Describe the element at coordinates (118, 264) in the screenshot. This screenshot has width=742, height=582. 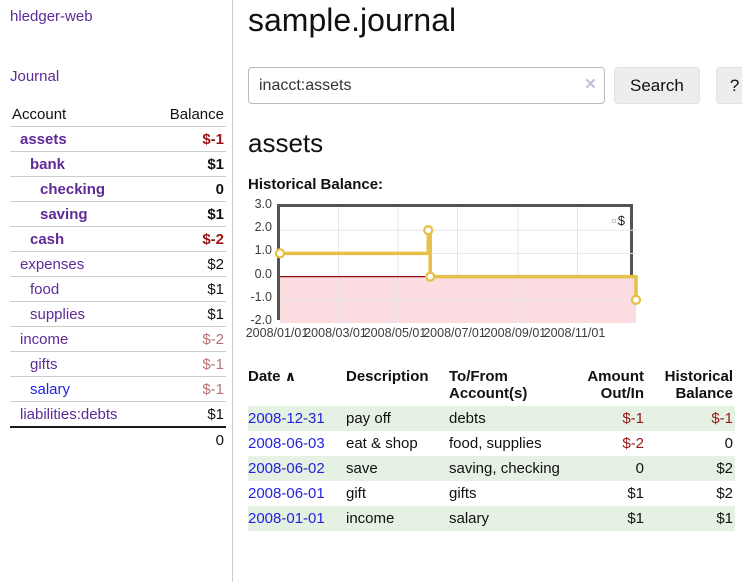
I see `account-row-expenses: expenses $2` at that location.